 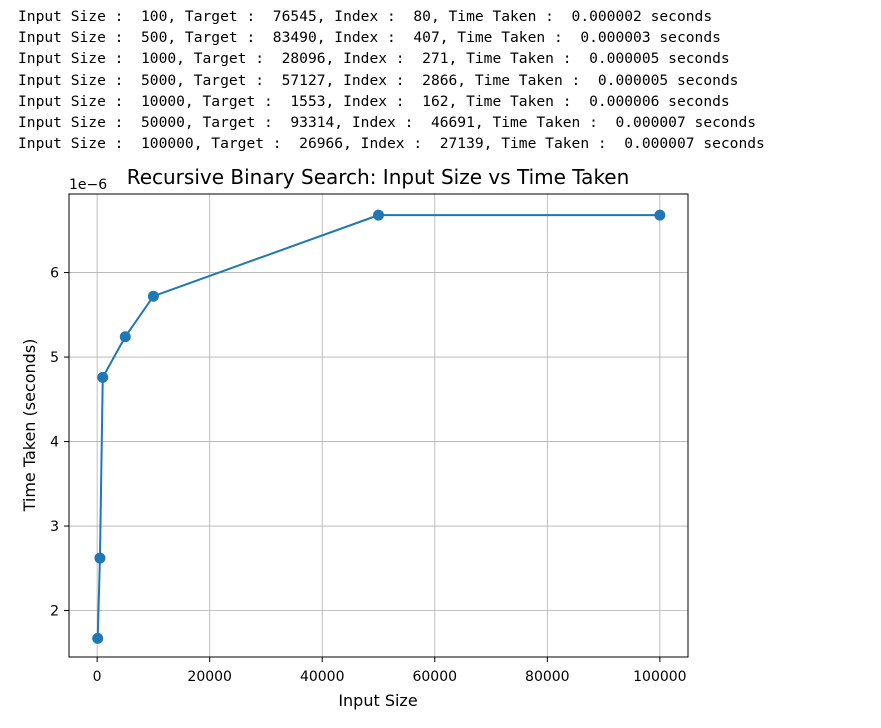 What do you see at coordinates (97, 677) in the screenshot?
I see `x-tick-label: 0` at bounding box center [97, 677].